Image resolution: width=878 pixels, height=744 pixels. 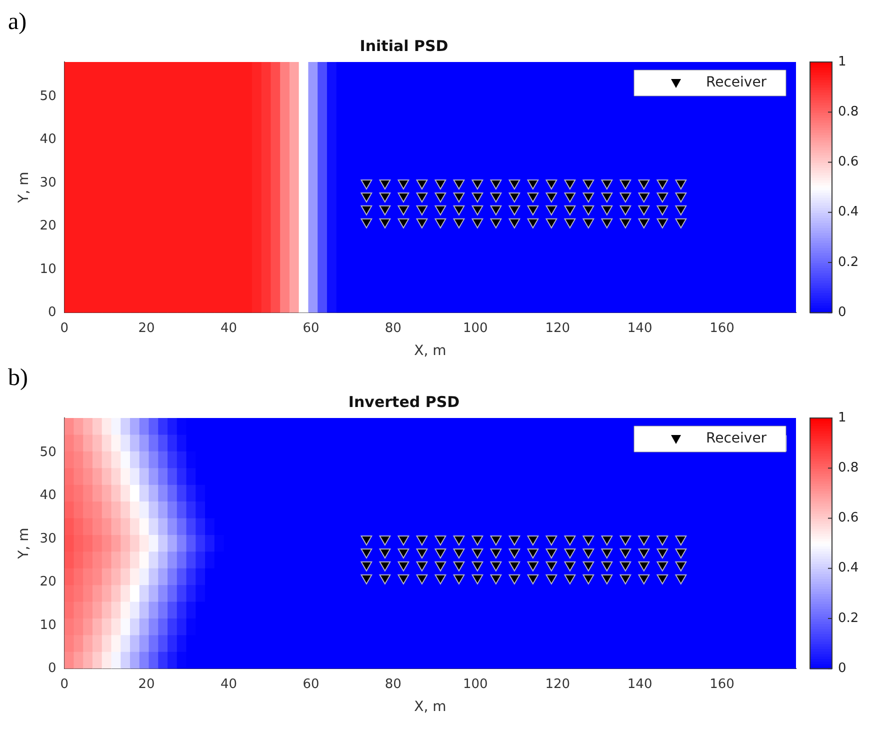 What do you see at coordinates (404, 401) in the screenshot?
I see `chart-title: Inverted PSD` at bounding box center [404, 401].